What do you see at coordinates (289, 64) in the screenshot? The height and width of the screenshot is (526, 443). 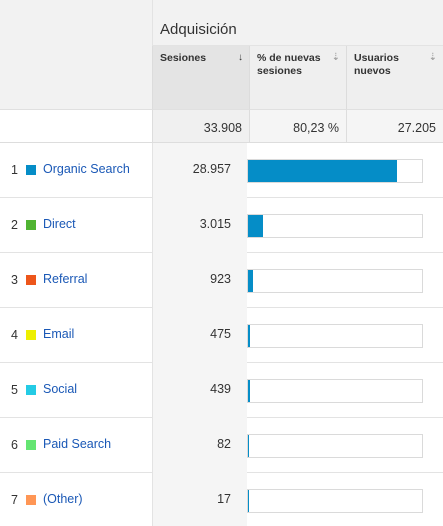 I see `new-sessions-pct-column-label: % de nuevas sesiones` at bounding box center [289, 64].